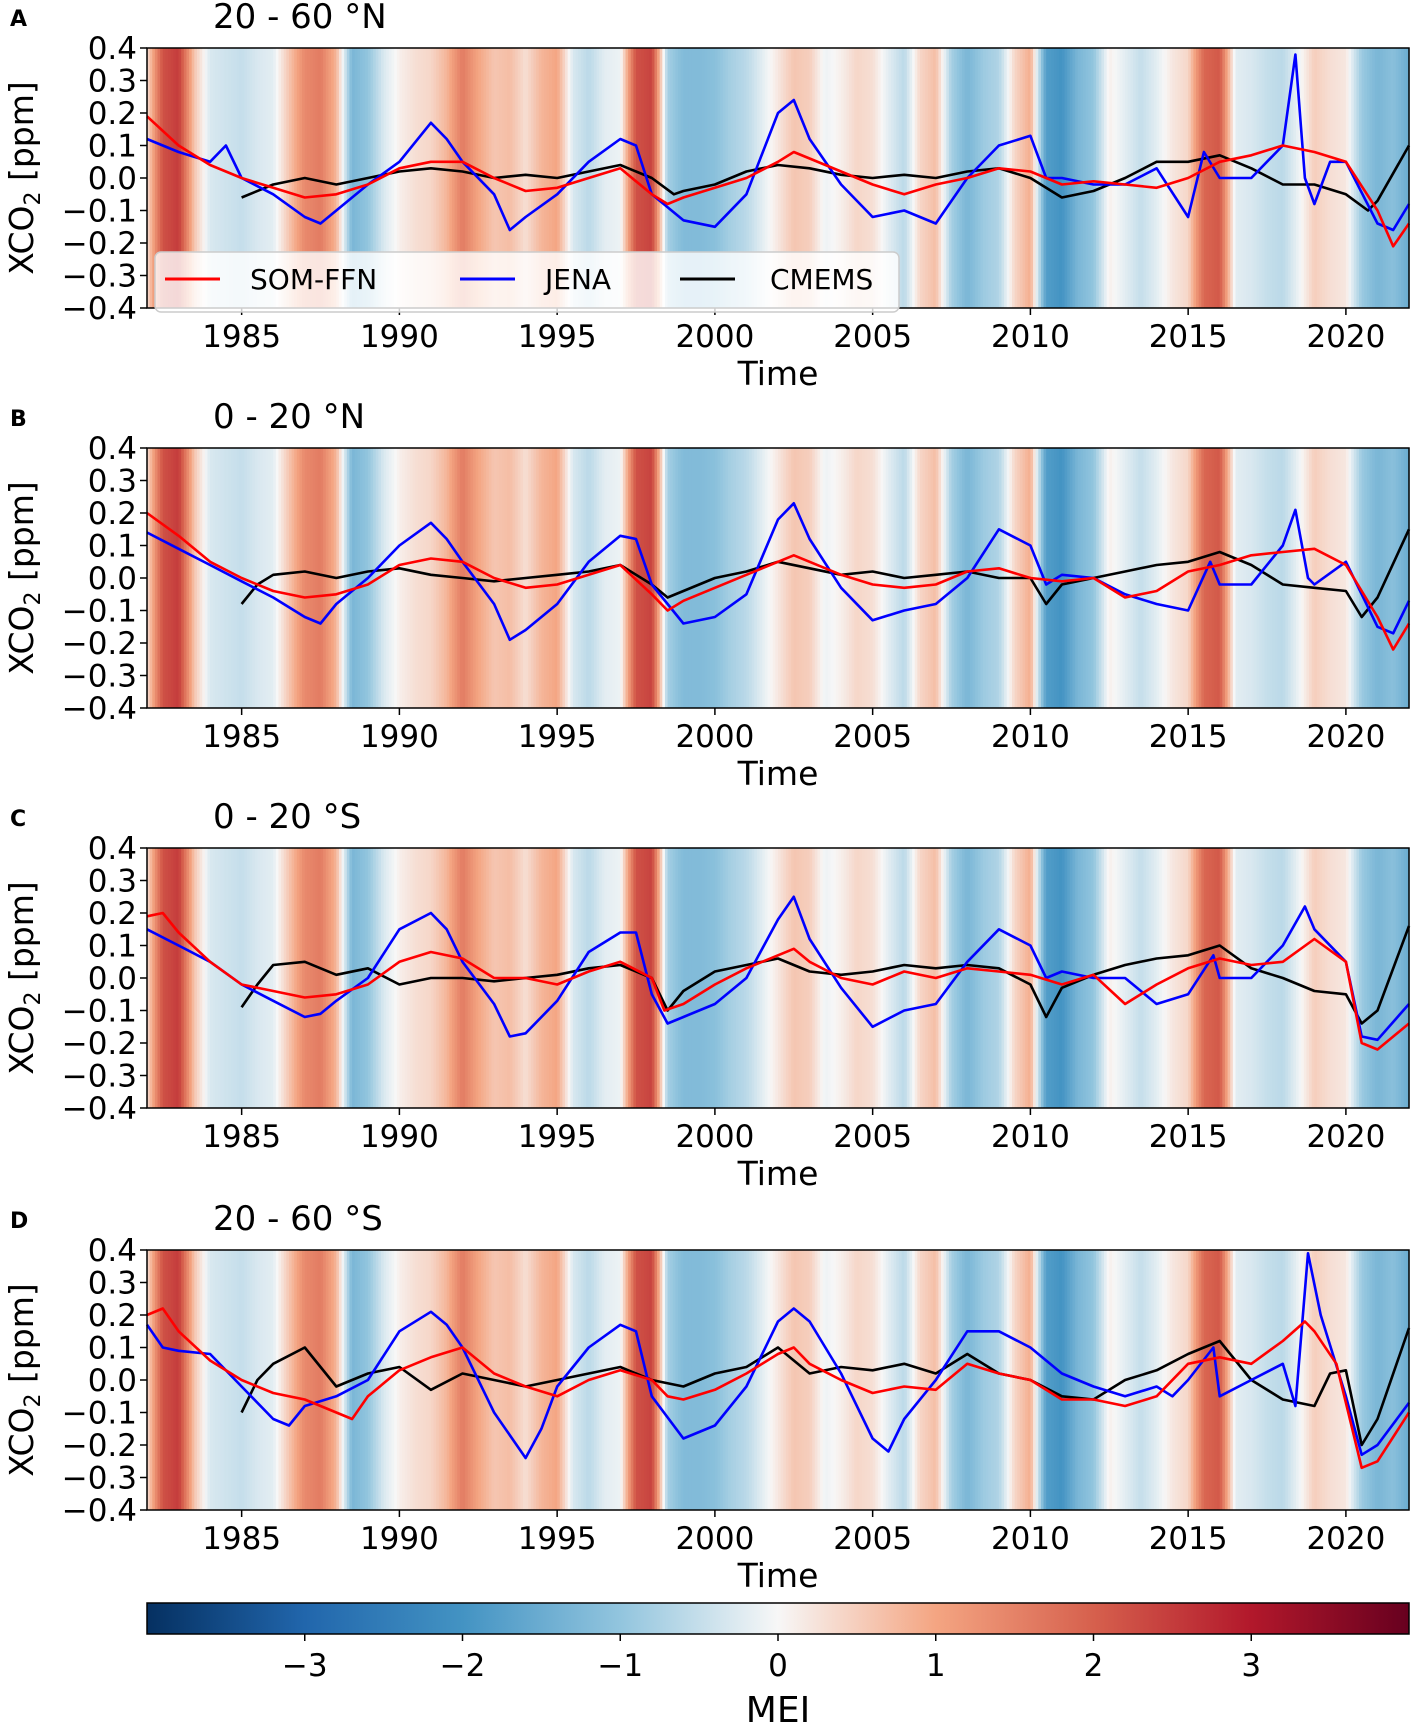 The width and height of the screenshot is (1417, 1729). I want to click on x-tick-label: 2010, so click(1030, 337).